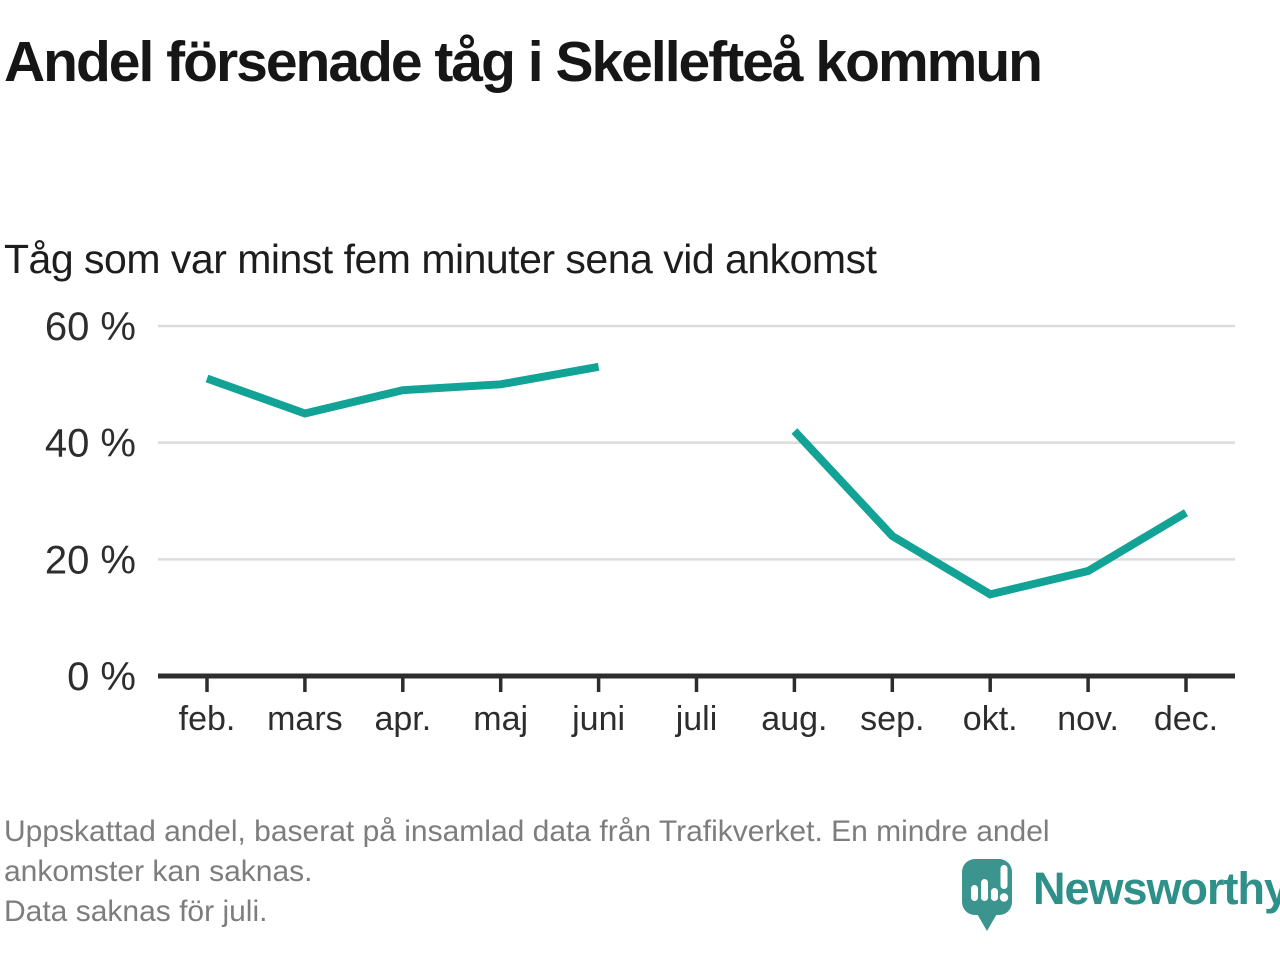  What do you see at coordinates (402, 719) in the screenshot?
I see `x-axis-label: apr.` at bounding box center [402, 719].